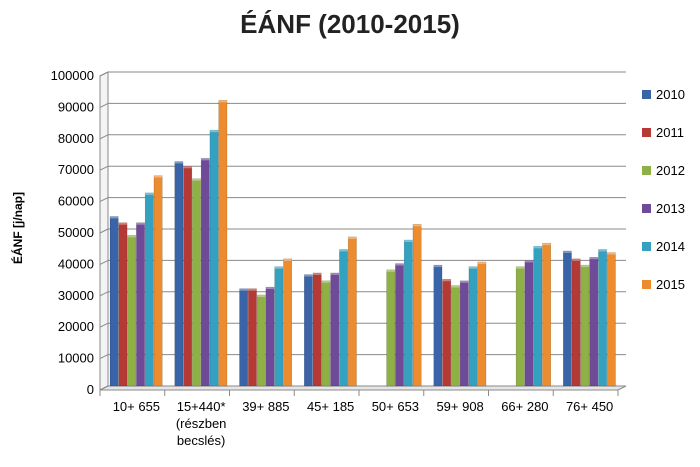  Describe the element at coordinates (76, 106) in the screenshot. I see `y-tick-label: 90000` at that location.